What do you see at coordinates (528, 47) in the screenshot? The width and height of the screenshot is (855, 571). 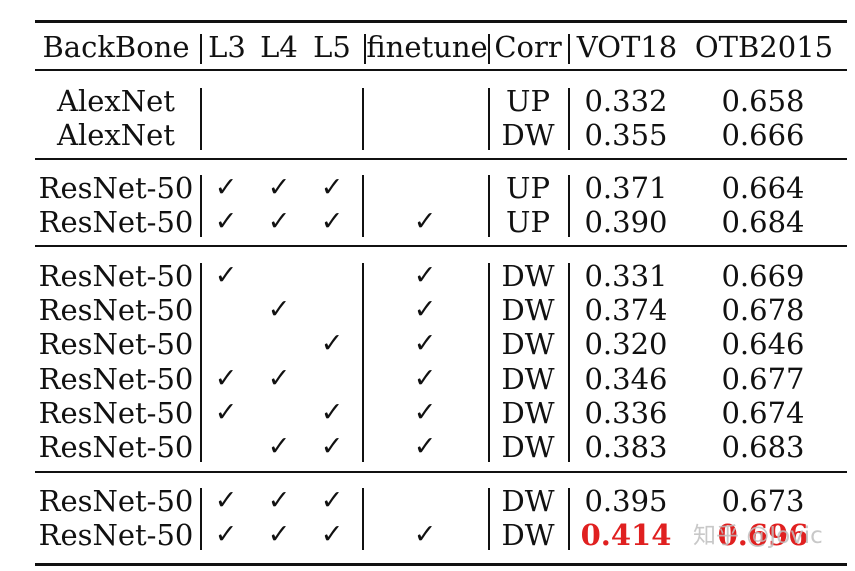 I see `header-corr: Corr` at bounding box center [528, 47].